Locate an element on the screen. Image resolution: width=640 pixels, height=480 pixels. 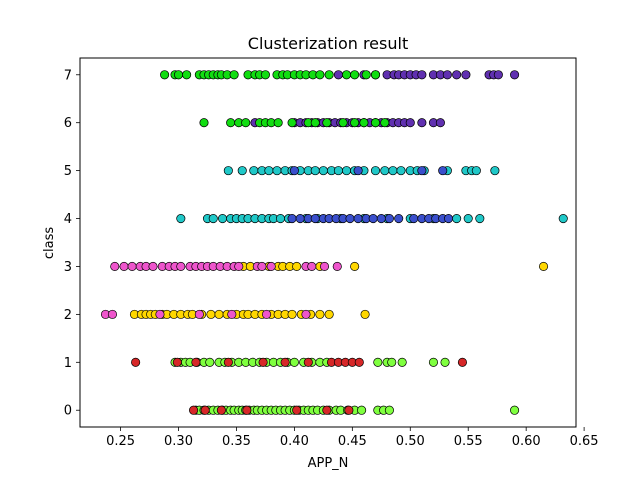
y-tick-label: 0 is located at coordinates (68, 411).